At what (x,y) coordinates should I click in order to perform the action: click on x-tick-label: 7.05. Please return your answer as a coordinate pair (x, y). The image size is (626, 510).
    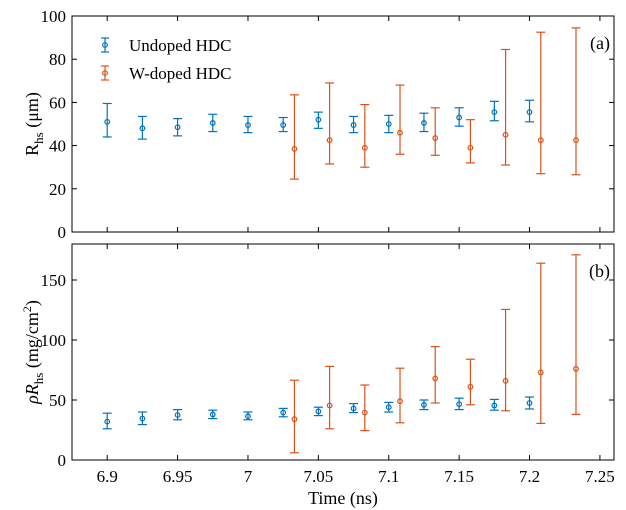
    Looking at the image, I should click on (318, 476).